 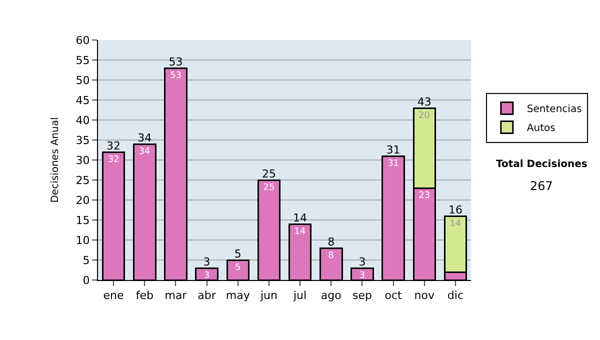 What do you see at coordinates (362, 295) in the screenshot?
I see `x-tick-label: sep` at bounding box center [362, 295].